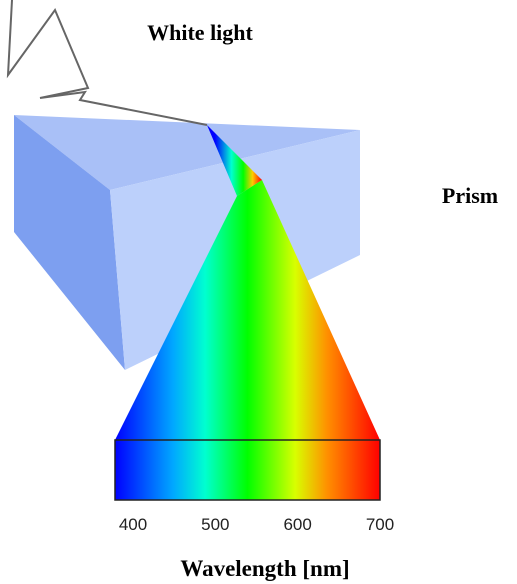 This screenshot has width=517, height=584. Describe the element at coordinates (247, 470) in the screenshot. I see `spectrum-bar` at that location.